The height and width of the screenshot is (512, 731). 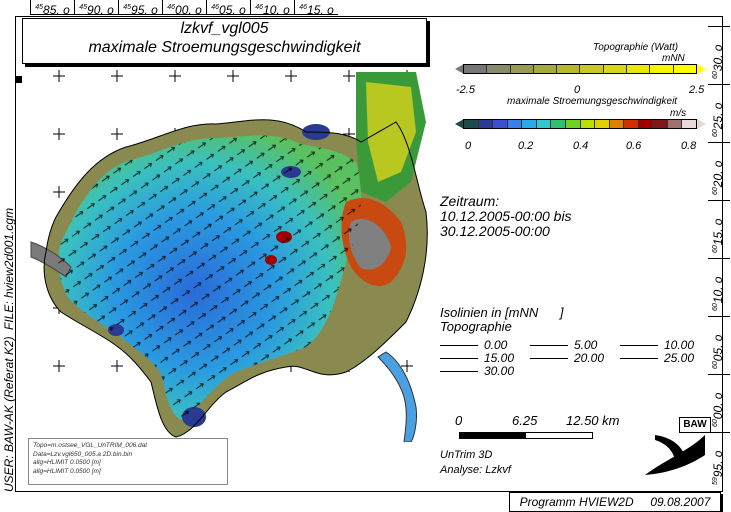 What do you see at coordinates (526, 146) in the screenshot?
I see `speed-tick-1: 0.2` at bounding box center [526, 146].